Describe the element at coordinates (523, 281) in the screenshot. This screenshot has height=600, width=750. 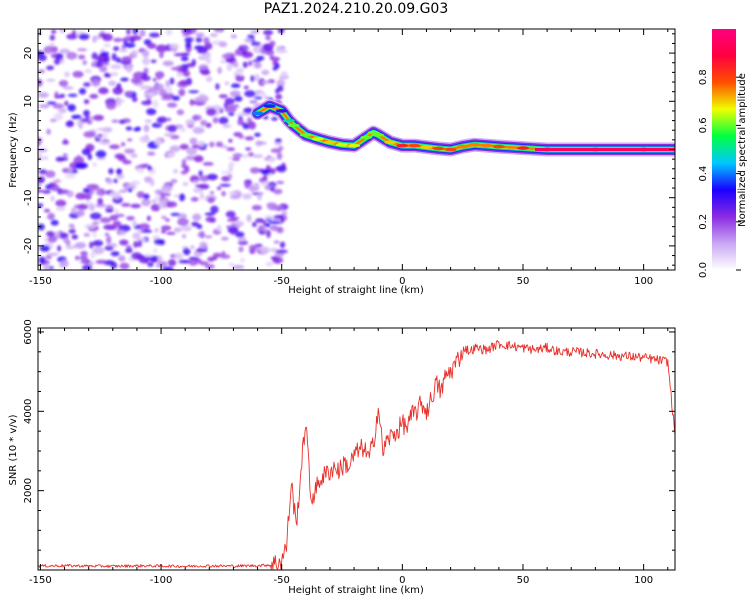
I see `x-tick-label: 50` at that location.